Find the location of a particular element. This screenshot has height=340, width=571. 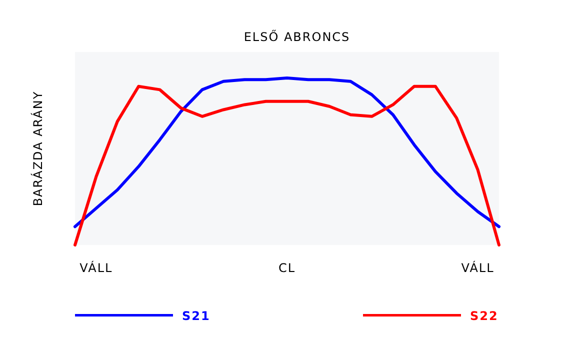

text: S21 is located at coordinates (196, 316).